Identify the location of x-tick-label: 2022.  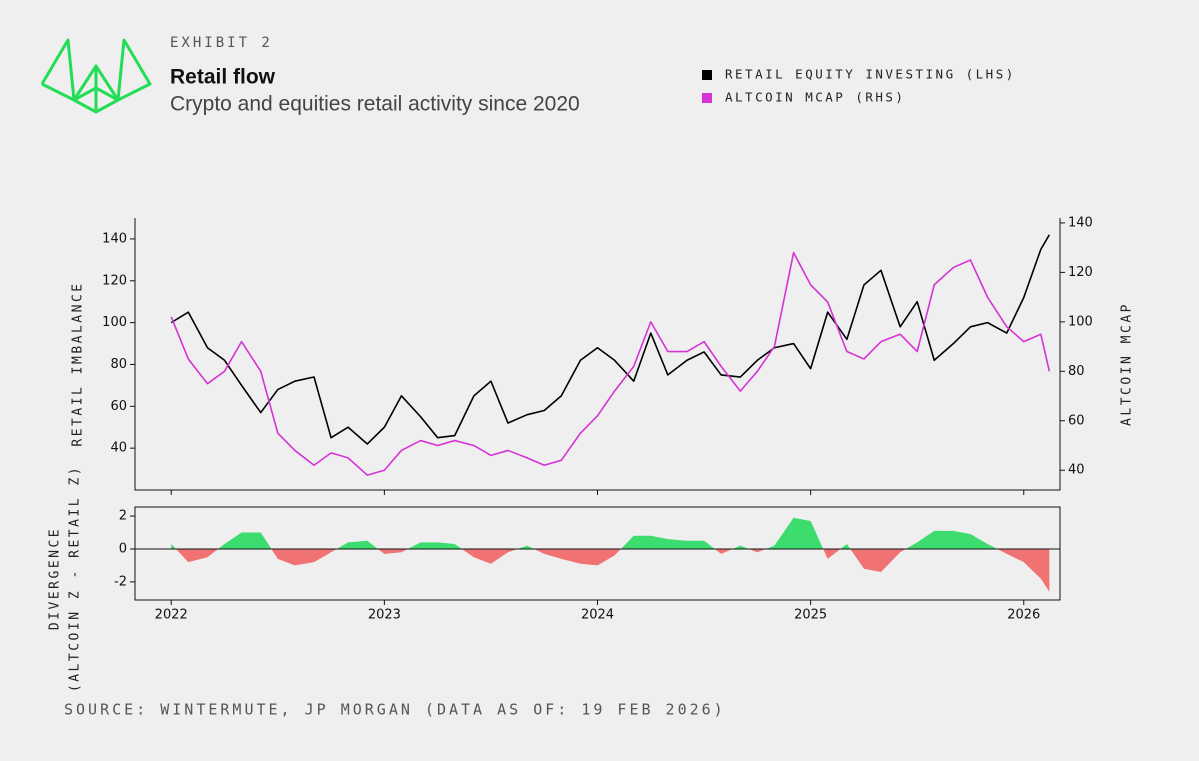
(171, 615).